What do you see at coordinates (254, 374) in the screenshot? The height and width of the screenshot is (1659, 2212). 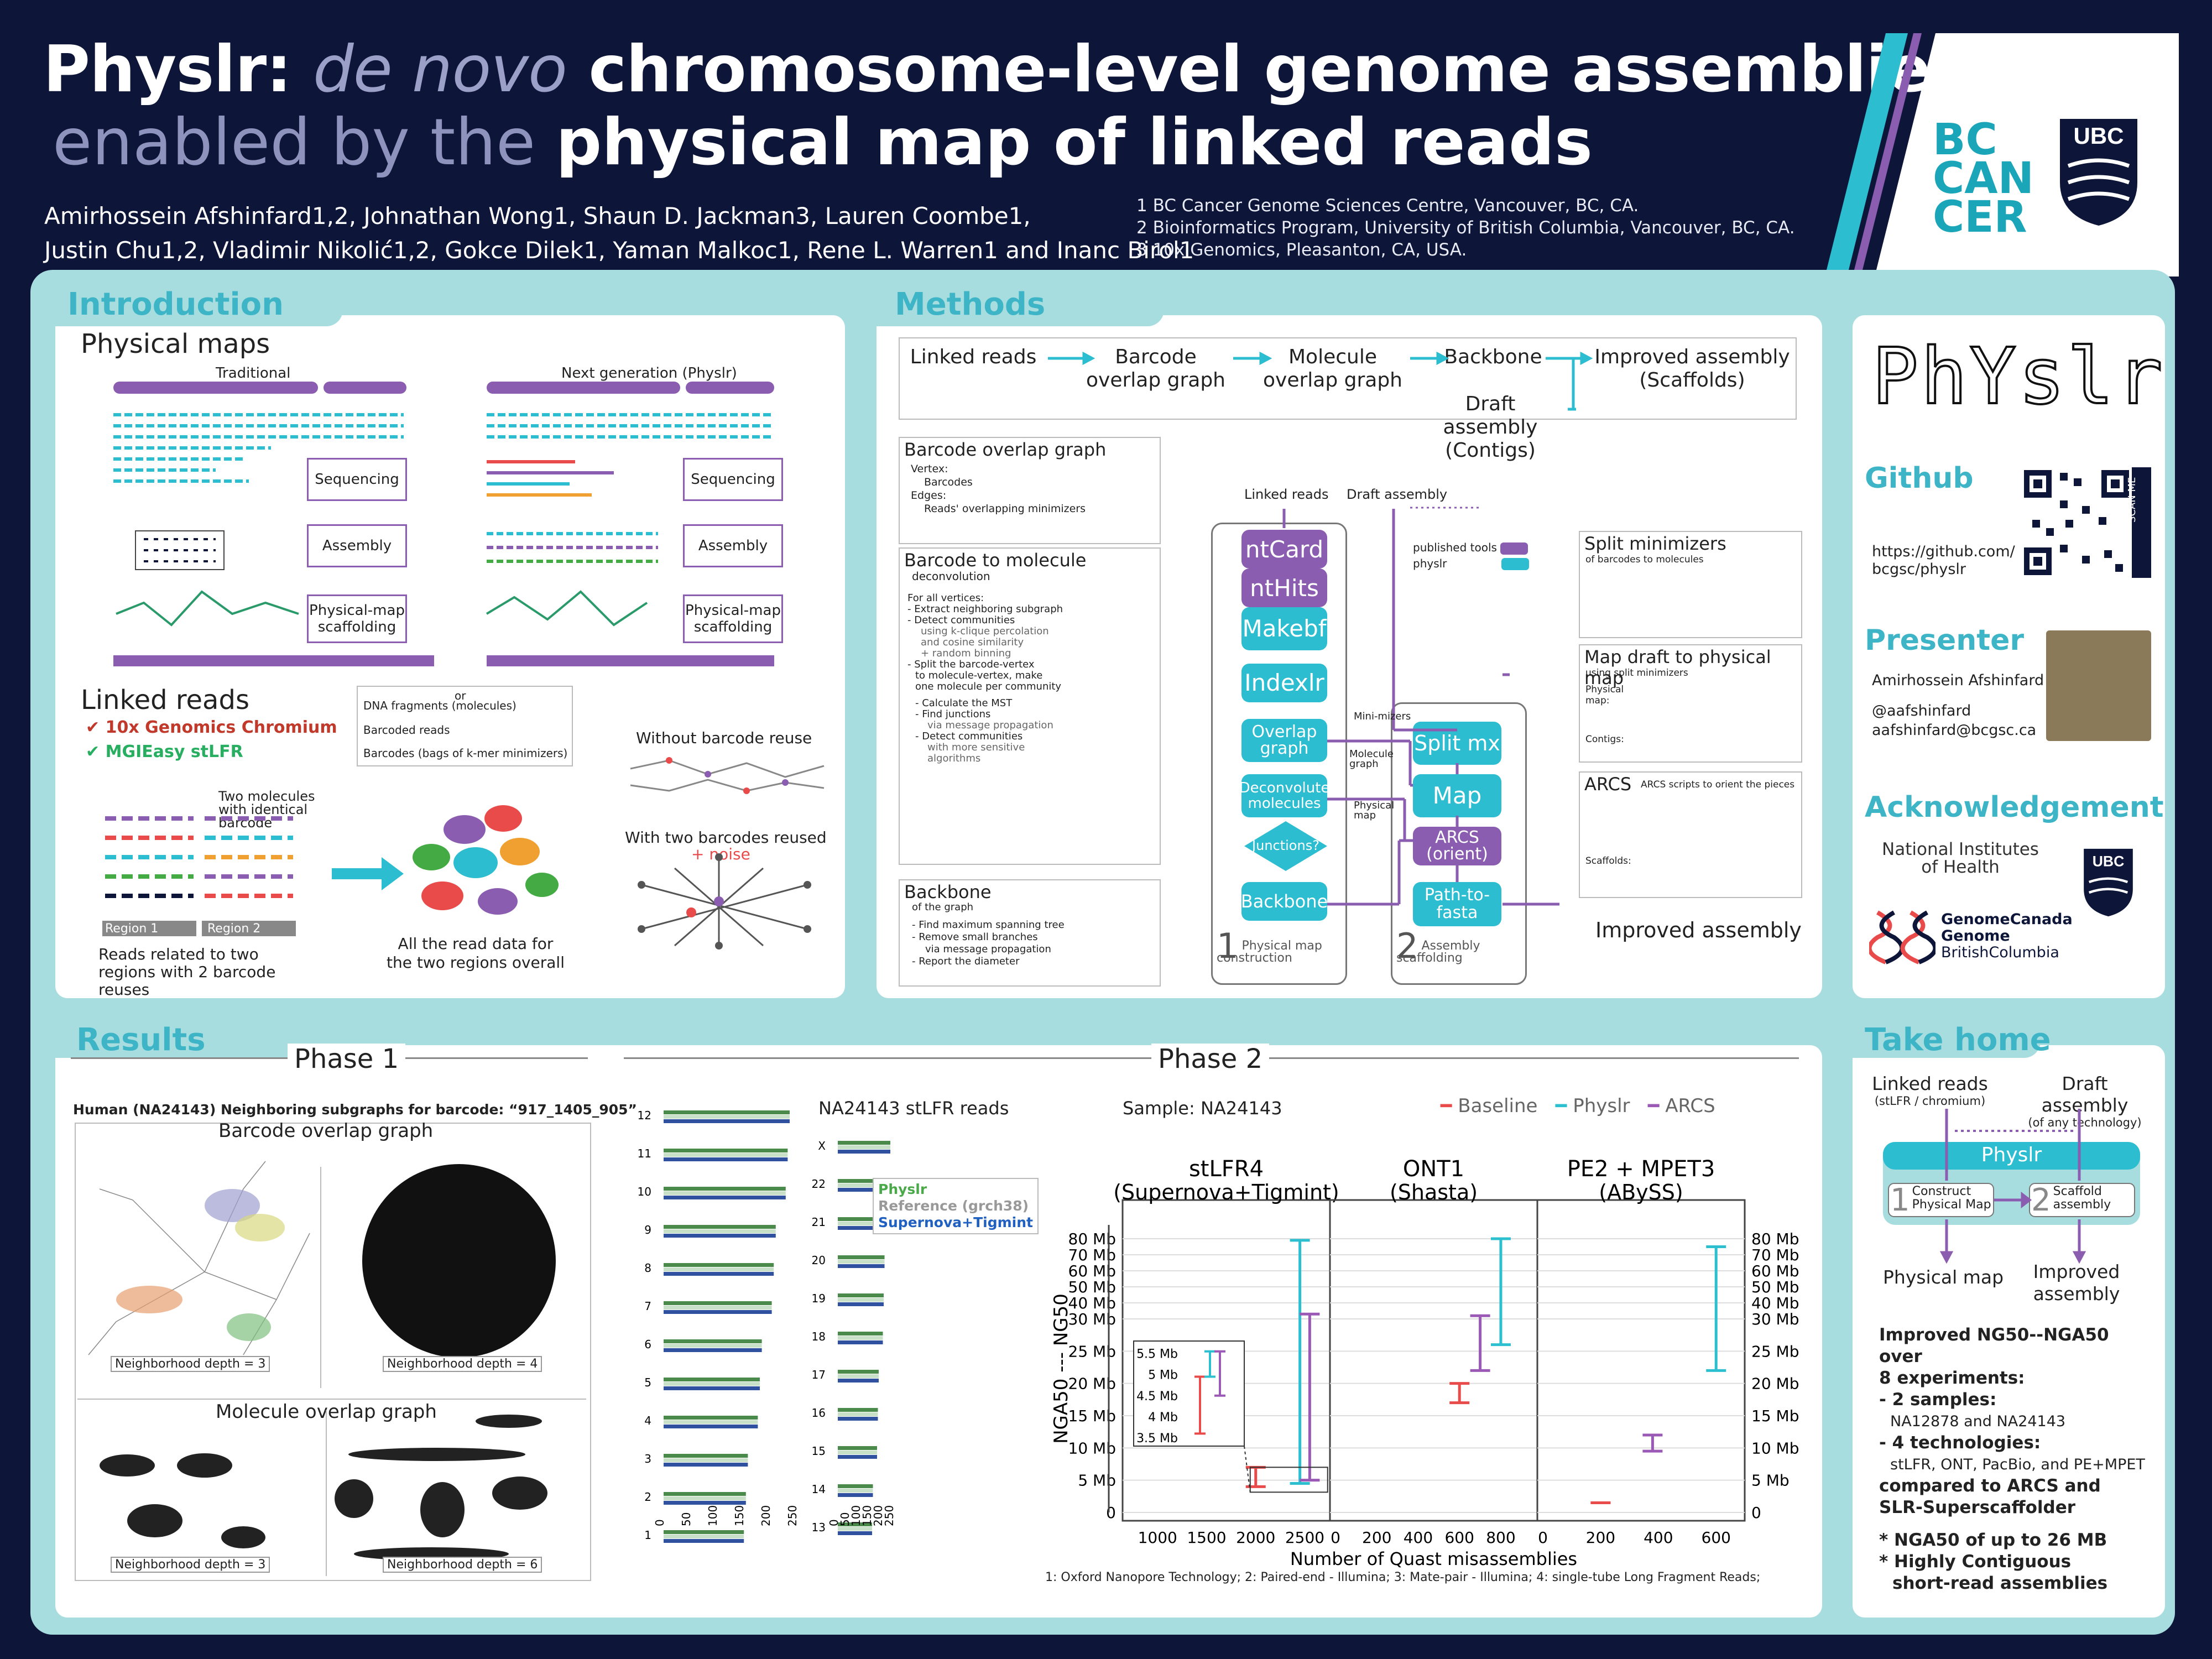 I see `traditional-label: Traditional` at bounding box center [254, 374].